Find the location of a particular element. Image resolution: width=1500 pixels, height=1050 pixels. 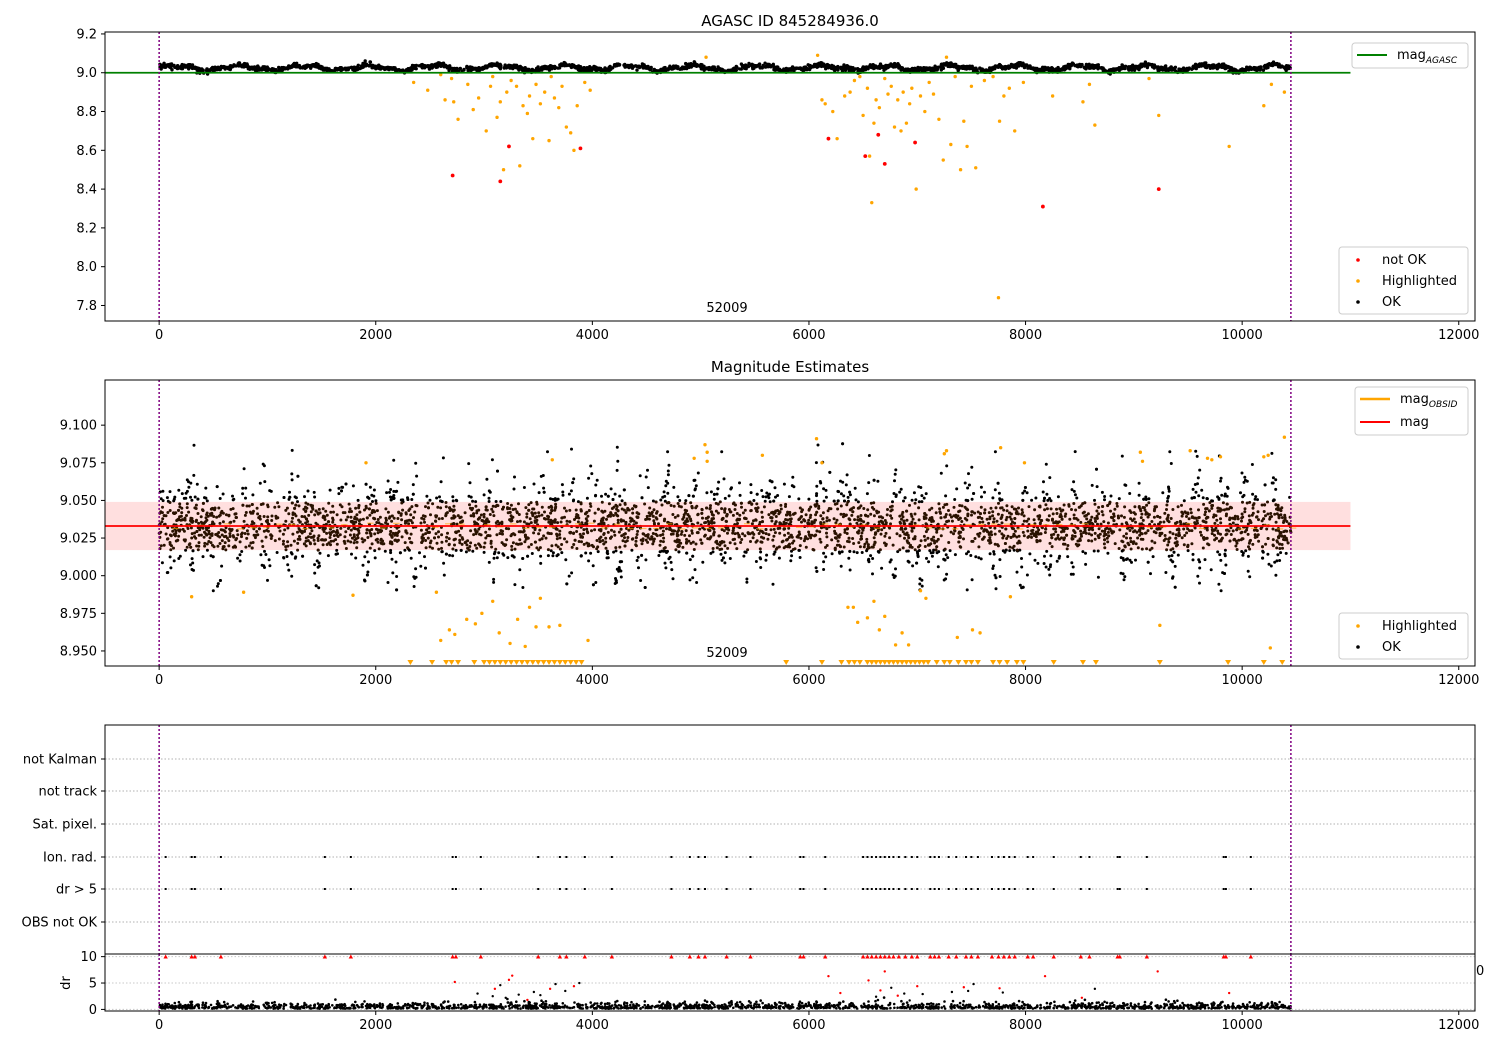

agasc-not-ok-point is located at coordinates (580, 148).